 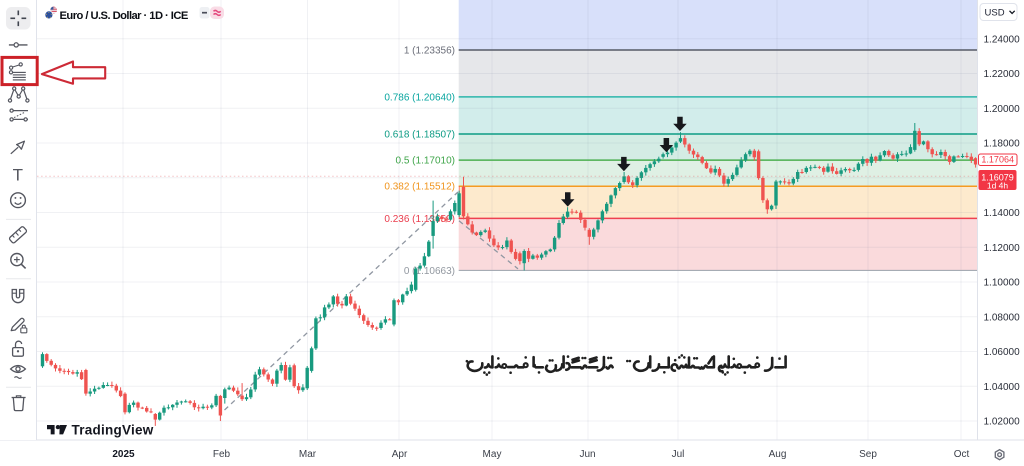 I want to click on svg-text: 1.24000, so click(x=1002, y=39).